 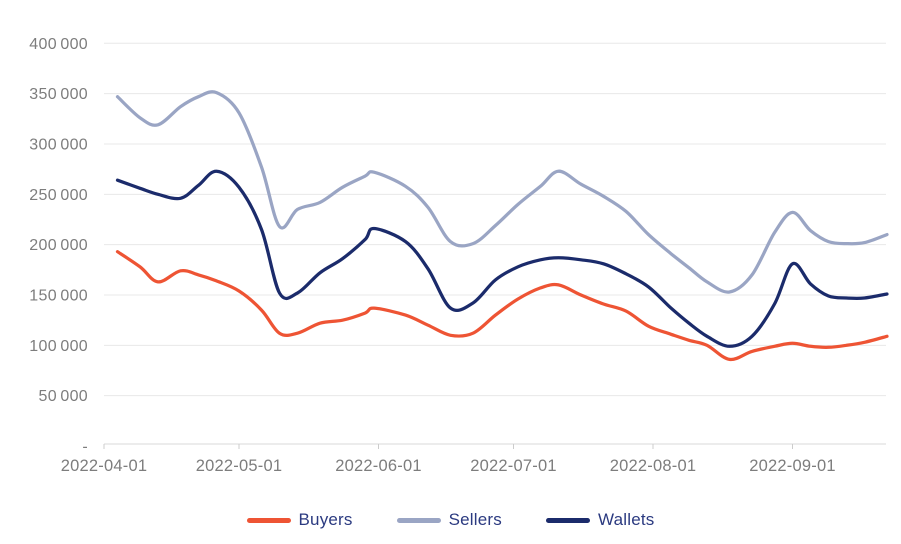 What do you see at coordinates (58, 295) in the screenshot?
I see `y-axis-label: 150 000` at bounding box center [58, 295].